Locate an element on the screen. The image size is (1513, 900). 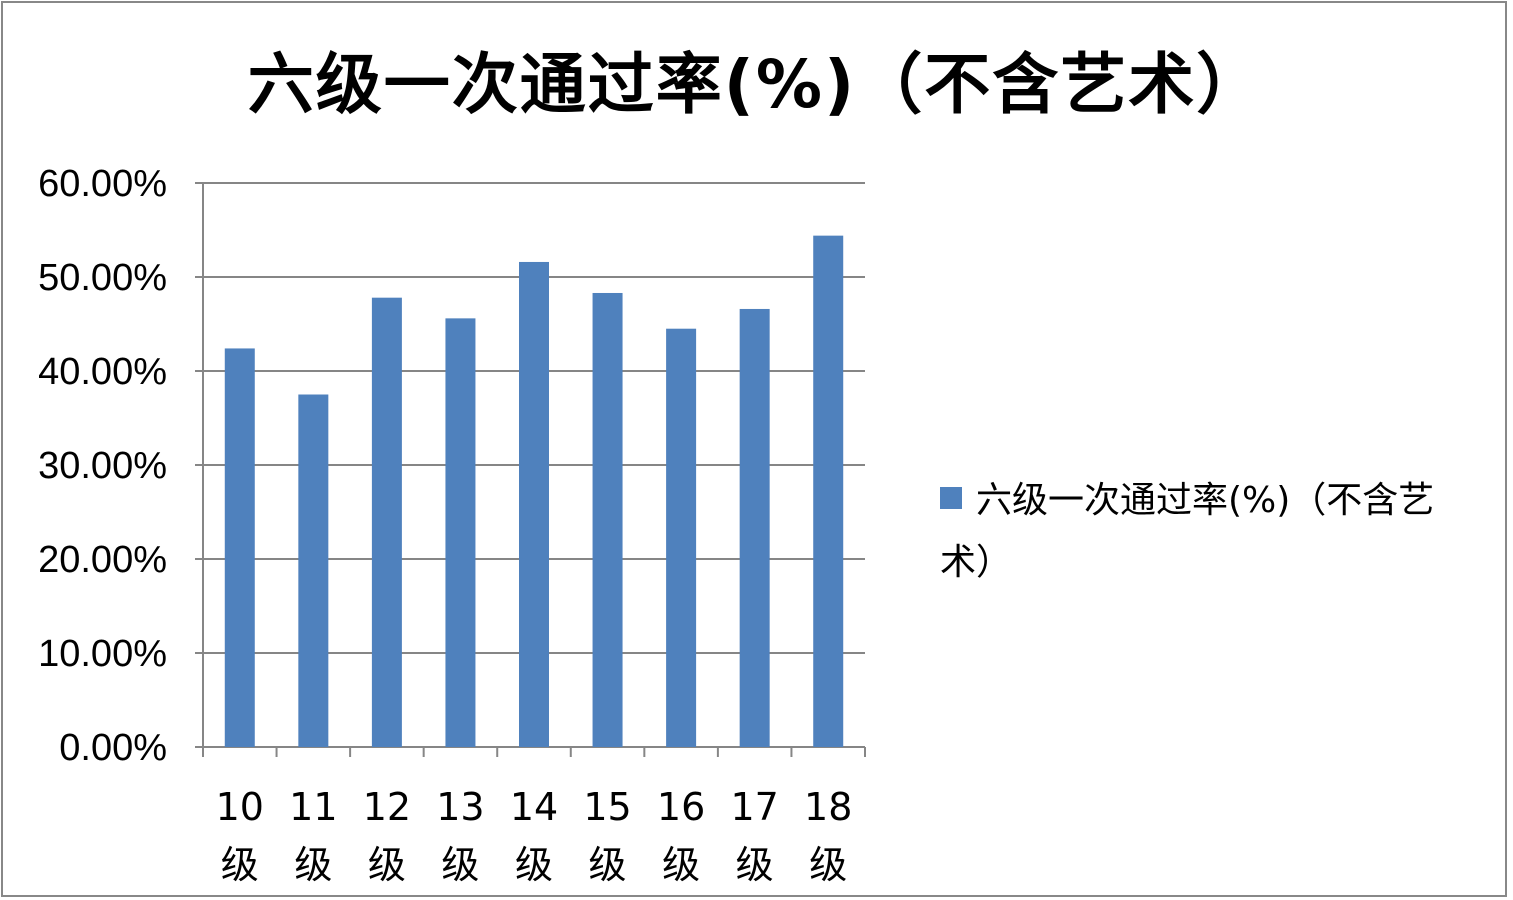
y-tick-label: 30.00% is located at coordinates (102, 466).